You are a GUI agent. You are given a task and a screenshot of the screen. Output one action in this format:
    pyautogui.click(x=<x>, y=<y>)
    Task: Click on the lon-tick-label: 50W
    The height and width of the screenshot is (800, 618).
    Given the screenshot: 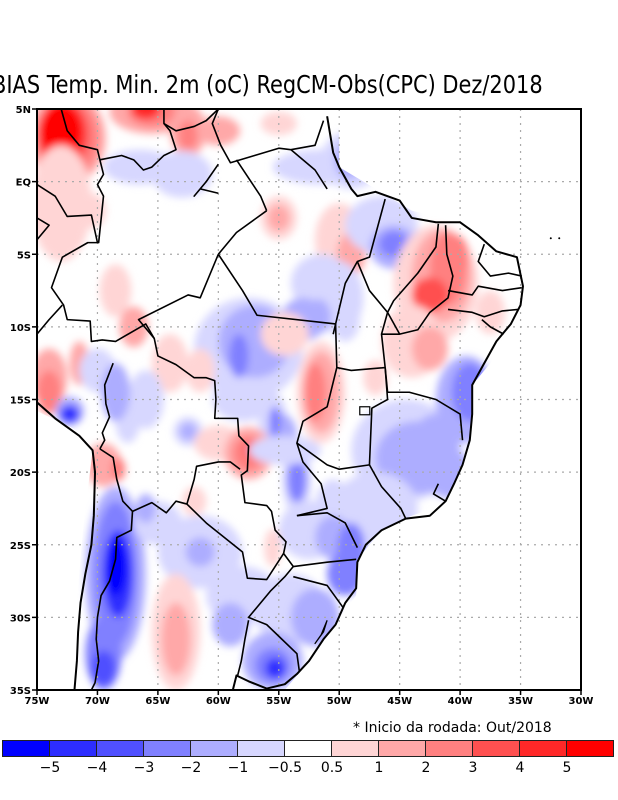 What is the action you would take?
    pyautogui.click(x=339, y=701)
    